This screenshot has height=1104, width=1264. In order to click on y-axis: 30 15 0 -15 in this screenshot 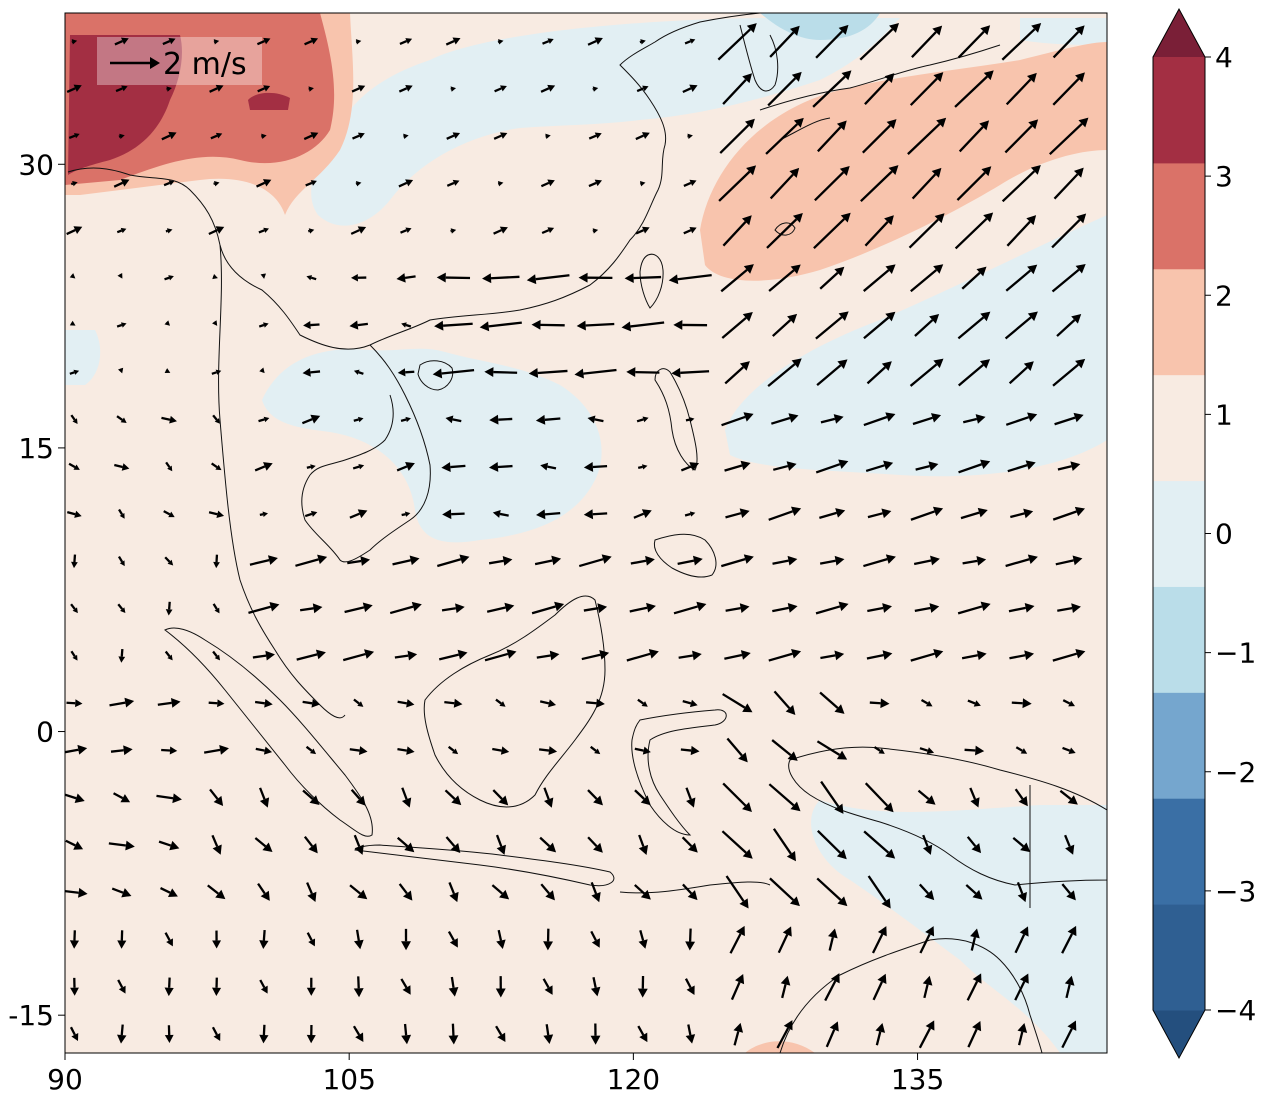, I will do `click(36, 590)`.